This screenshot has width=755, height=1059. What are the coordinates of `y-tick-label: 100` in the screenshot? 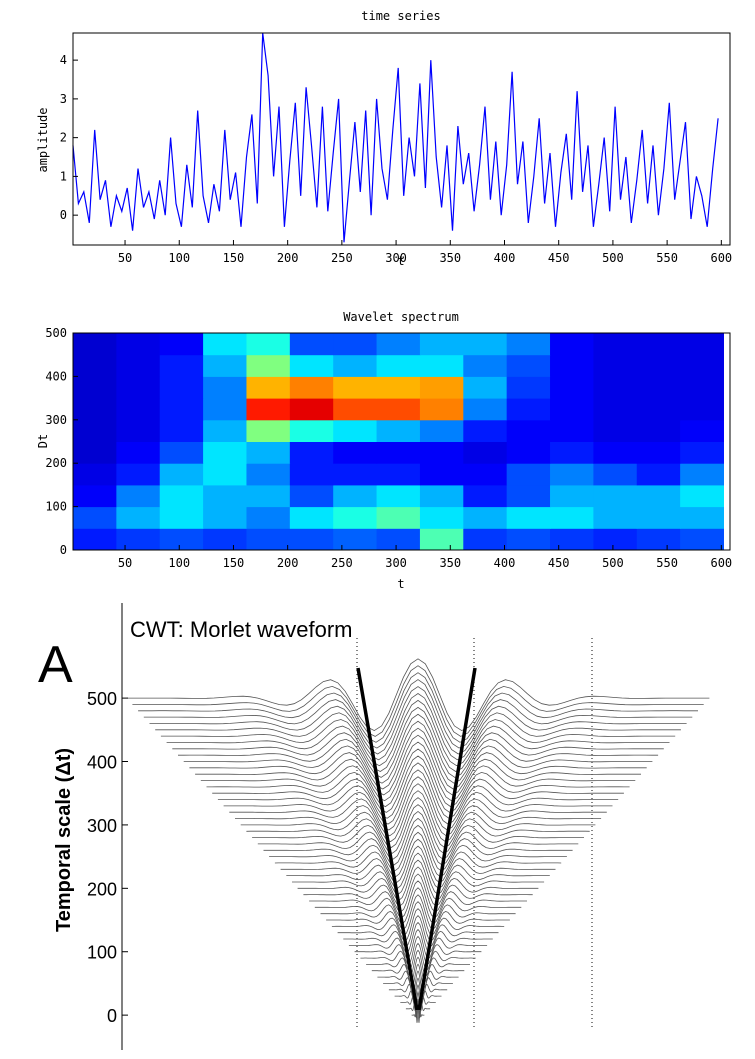 It's located at (56, 507).